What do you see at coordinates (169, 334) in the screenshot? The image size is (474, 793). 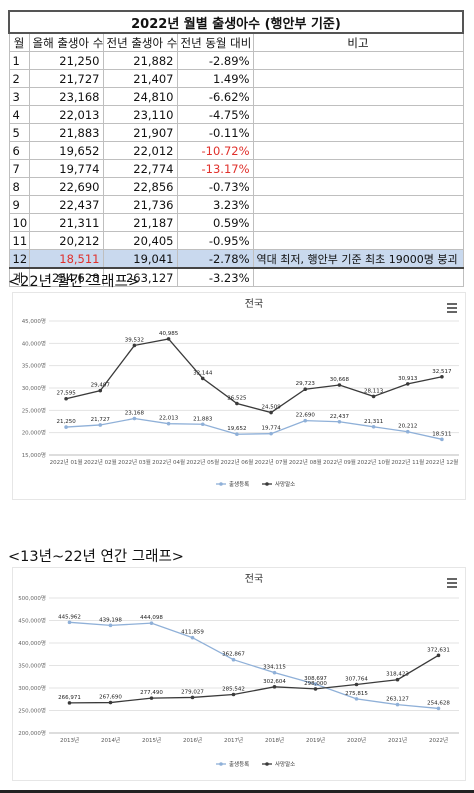 I see `data-label: 40,985` at bounding box center [169, 334].